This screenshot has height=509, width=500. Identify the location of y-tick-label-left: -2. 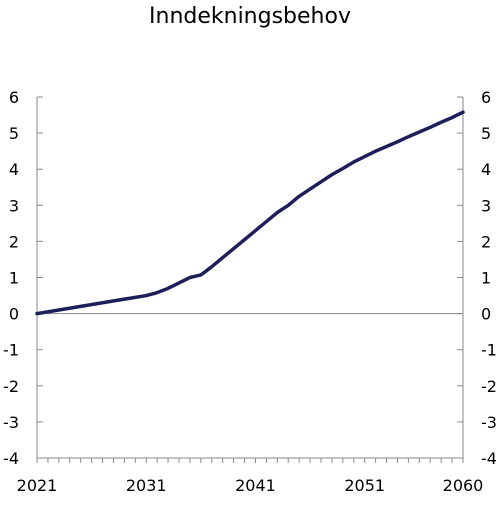
(11, 386).